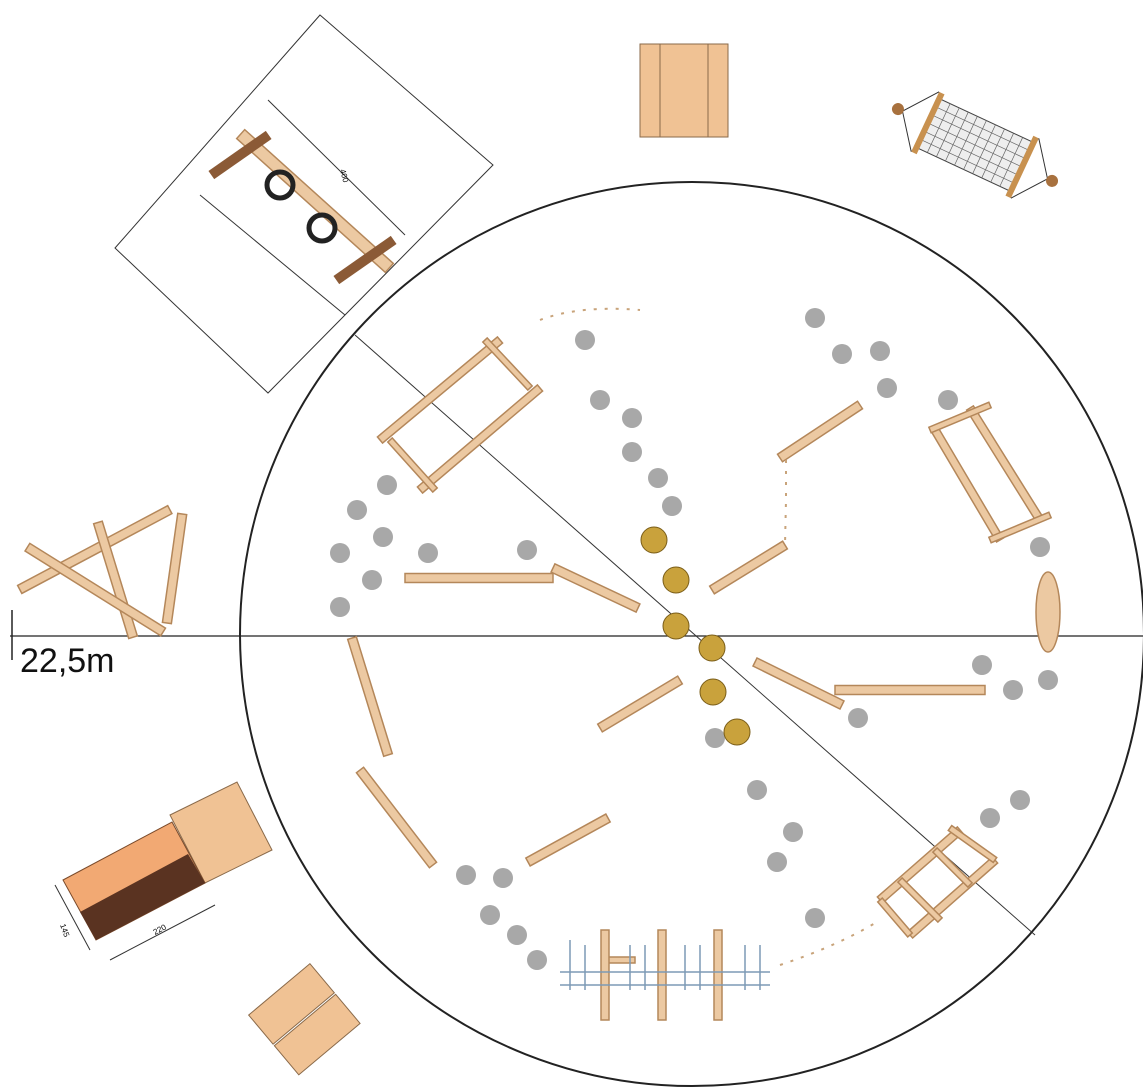 The height and width of the screenshot is (1088, 1143). What do you see at coordinates (163, 871) in the screenshot?
I see `play-house: 145 220` at bounding box center [163, 871].